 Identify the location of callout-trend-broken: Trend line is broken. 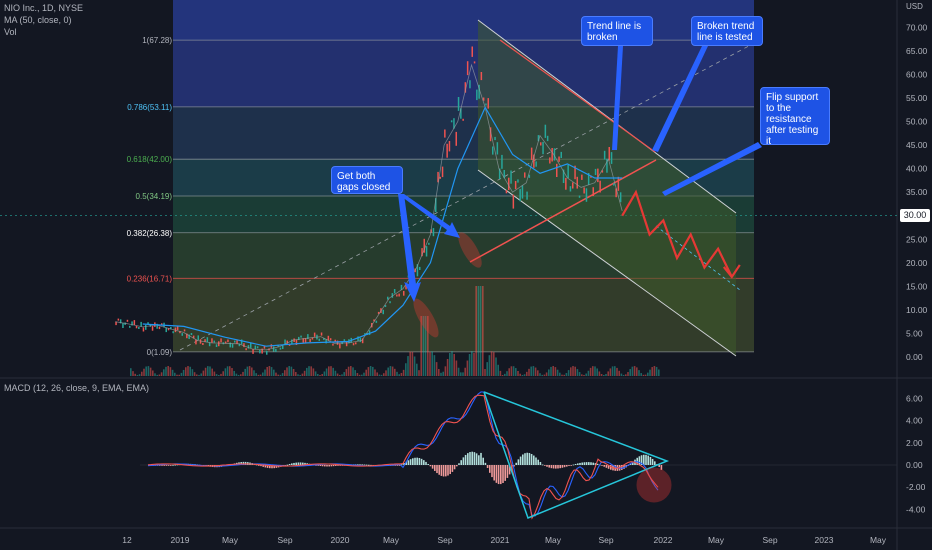
(617, 31).